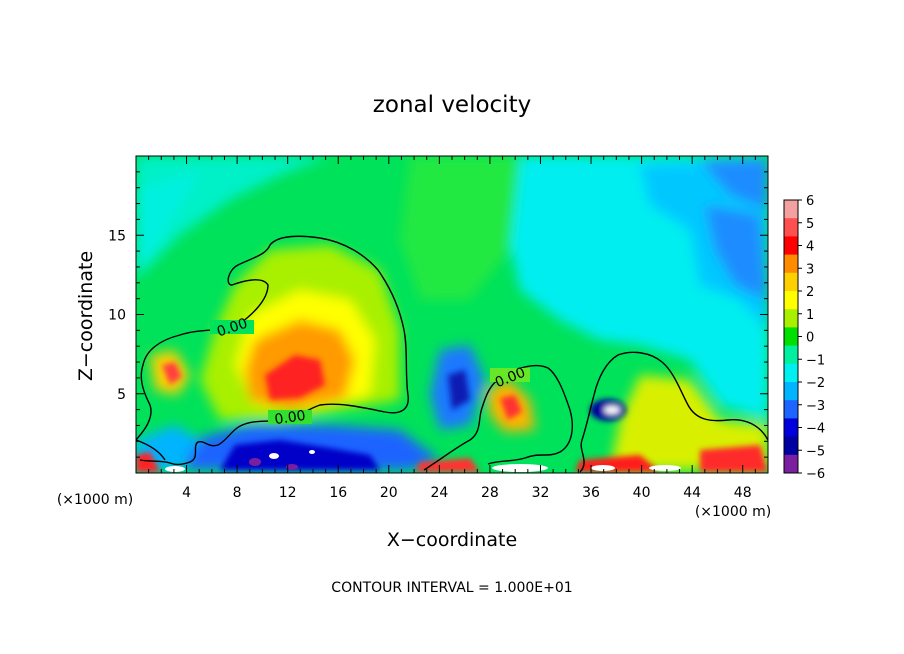 The height and width of the screenshot is (654, 904). Describe the element at coordinates (743, 493) in the screenshot. I see `x-tick-label: 48` at that location.